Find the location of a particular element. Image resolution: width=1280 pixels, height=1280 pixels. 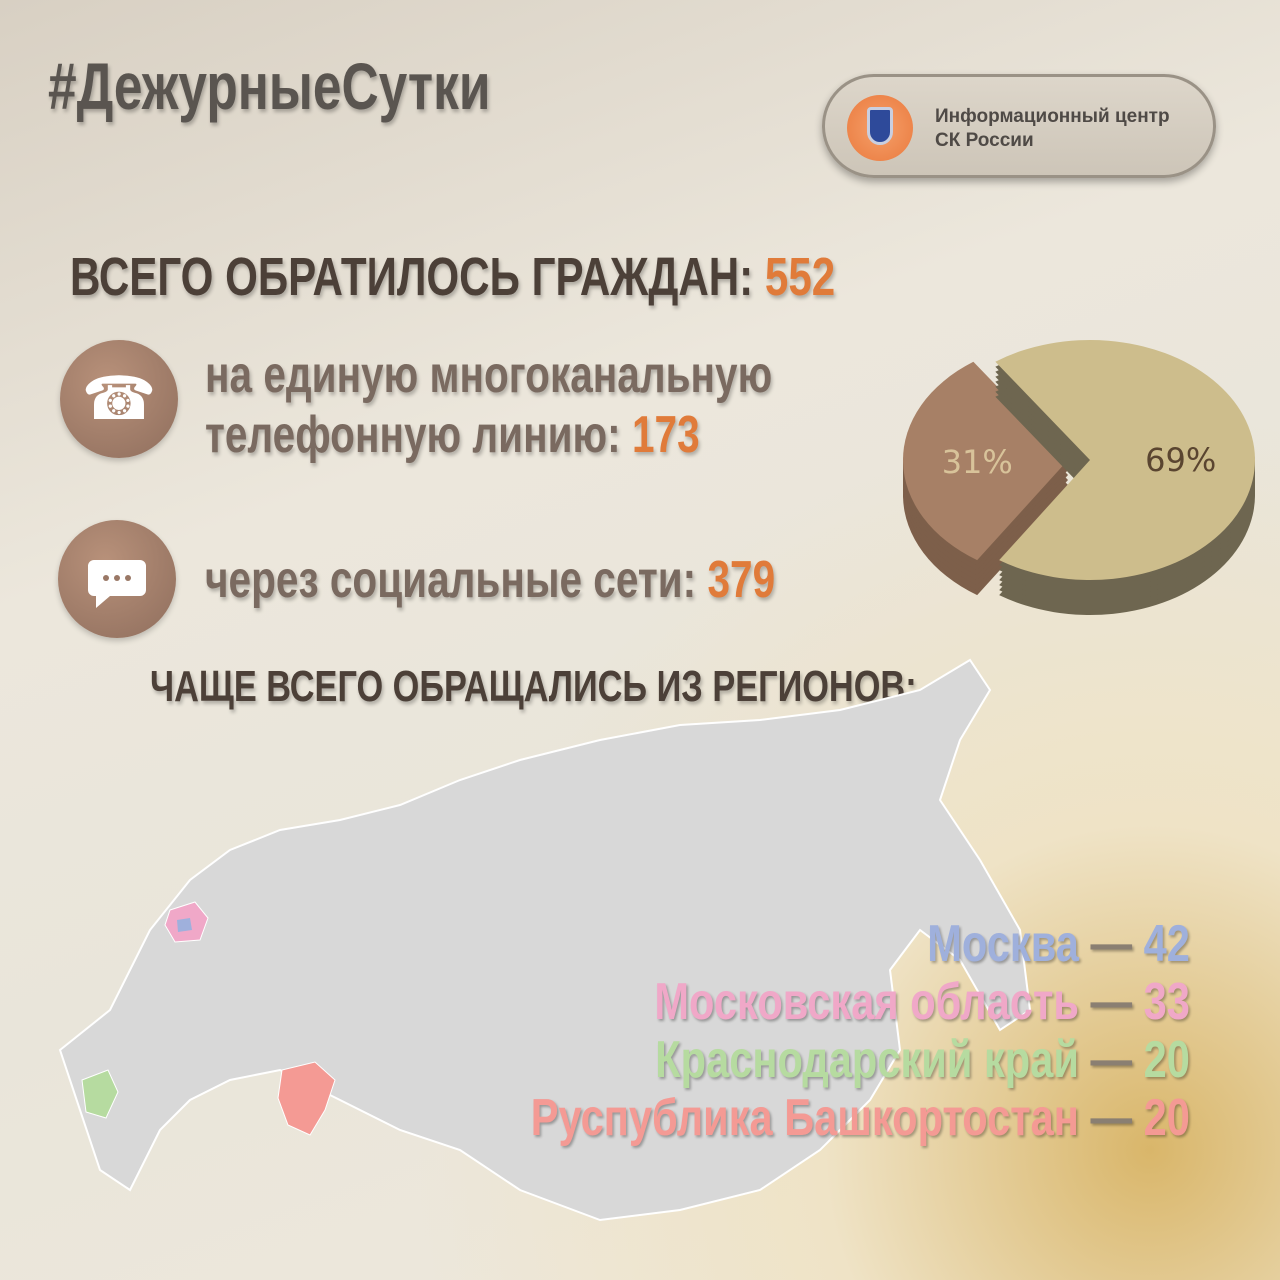

region-item: Краснодарский край — 20 is located at coordinates (860, 1060).